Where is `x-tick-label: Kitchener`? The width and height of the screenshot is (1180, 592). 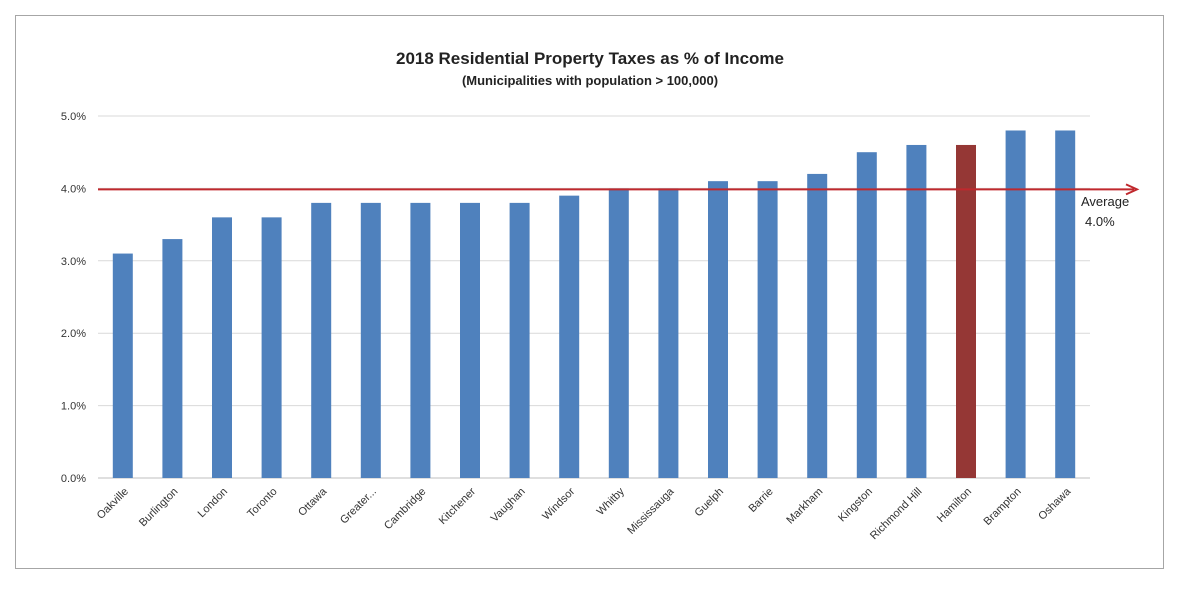 x-tick-label: Kitchener is located at coordinates (458, 506).